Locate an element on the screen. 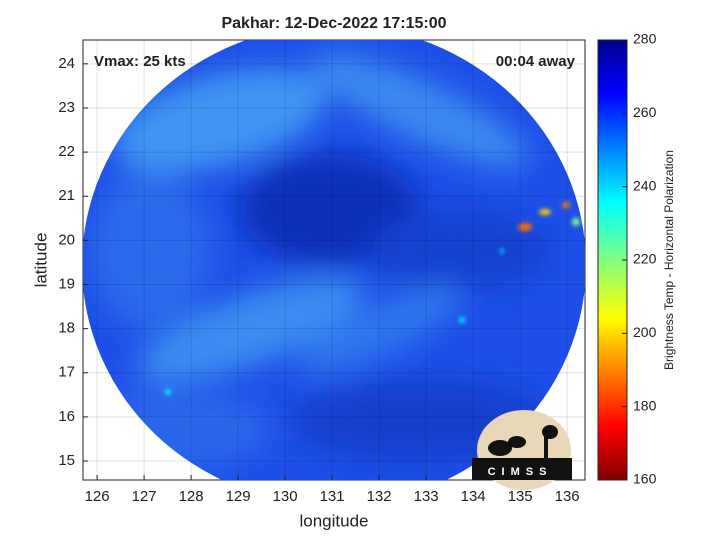 This screenshot has width=720, height=540. x-tick-label: 134 is located at coordinates (473, 496).